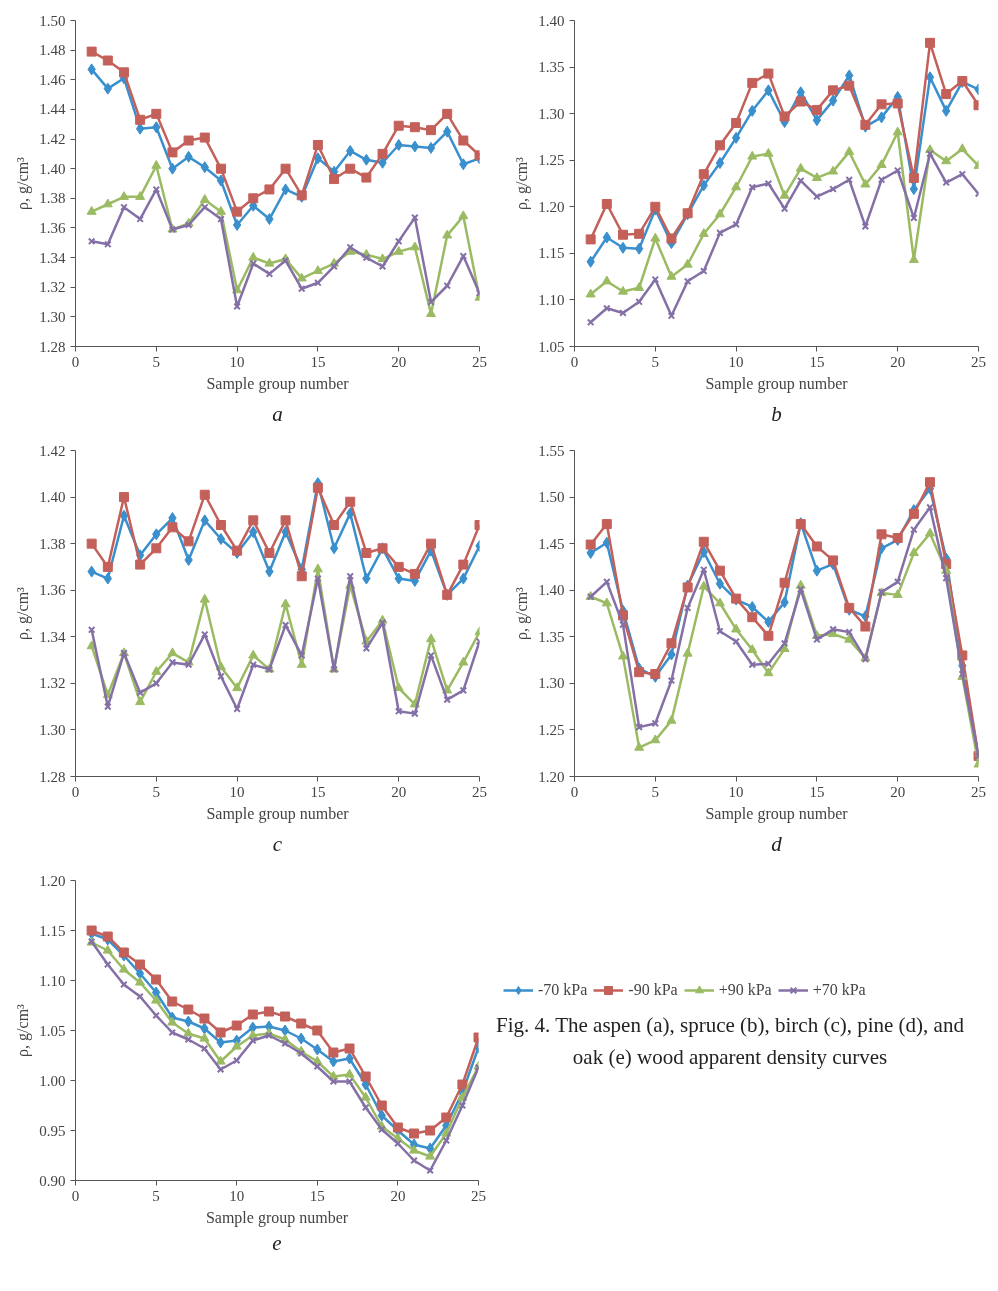 This screenshot has height=1291, width=998. I want to click on y-tick-label: 1.46, so click(52, 79).